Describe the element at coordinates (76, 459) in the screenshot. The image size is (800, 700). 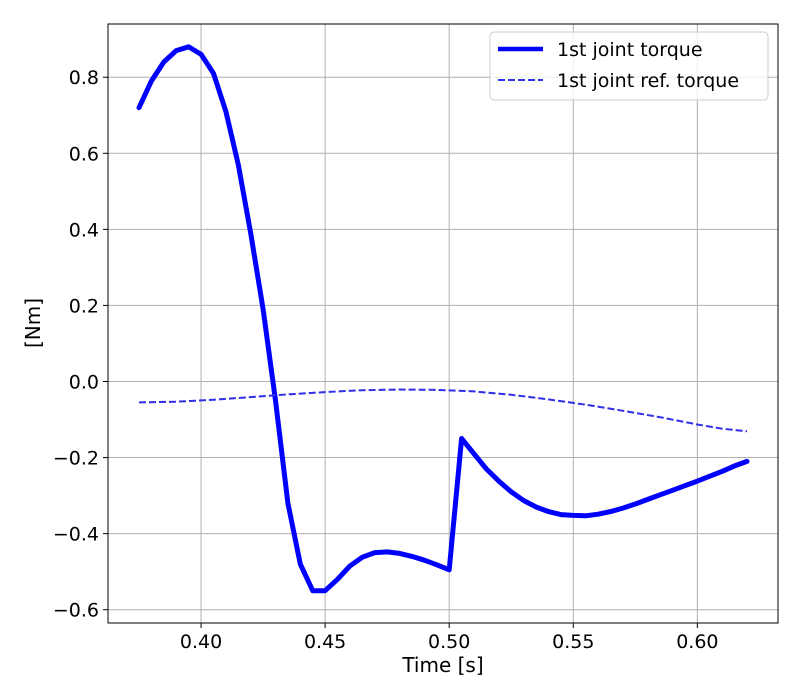
I see `y-tick-label: −0.2` at that location.